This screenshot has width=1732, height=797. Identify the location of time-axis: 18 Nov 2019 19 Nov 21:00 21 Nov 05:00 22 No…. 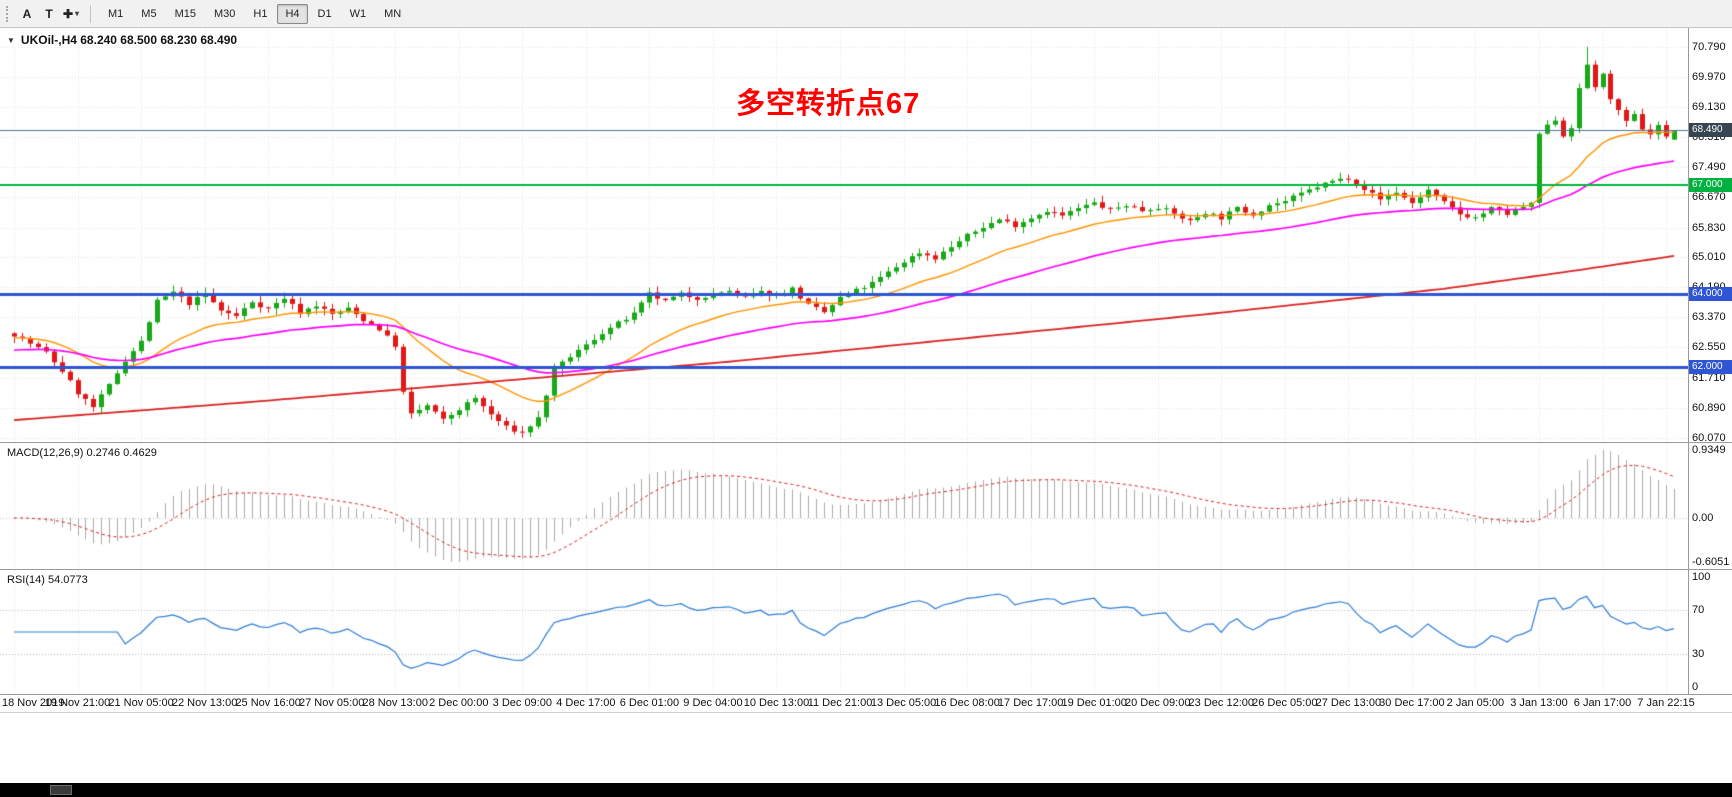
(866, 704).